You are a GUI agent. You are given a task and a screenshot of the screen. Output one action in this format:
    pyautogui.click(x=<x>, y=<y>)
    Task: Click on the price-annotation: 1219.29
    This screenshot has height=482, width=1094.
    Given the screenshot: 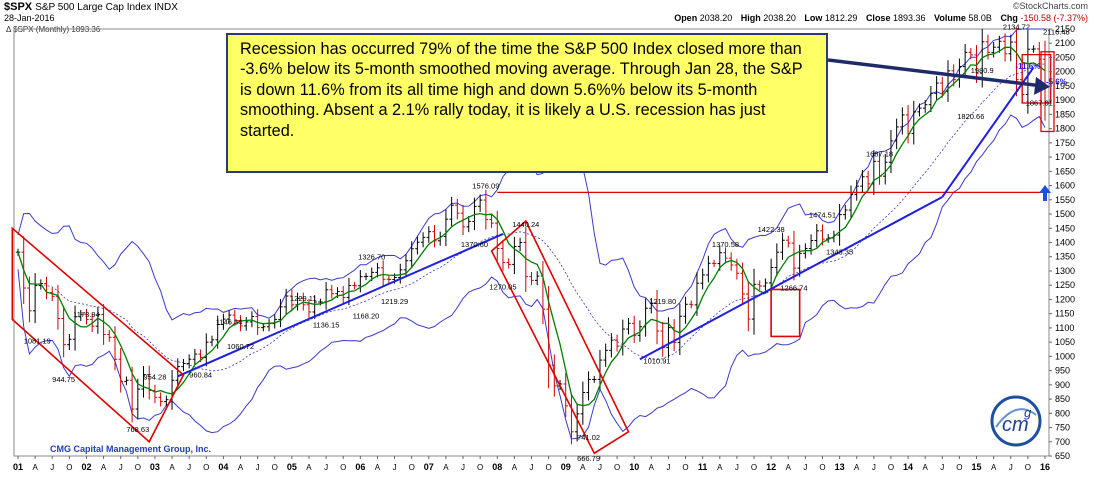 What is the action you would take?
    pyautogui.click(x=394, y=301)
    